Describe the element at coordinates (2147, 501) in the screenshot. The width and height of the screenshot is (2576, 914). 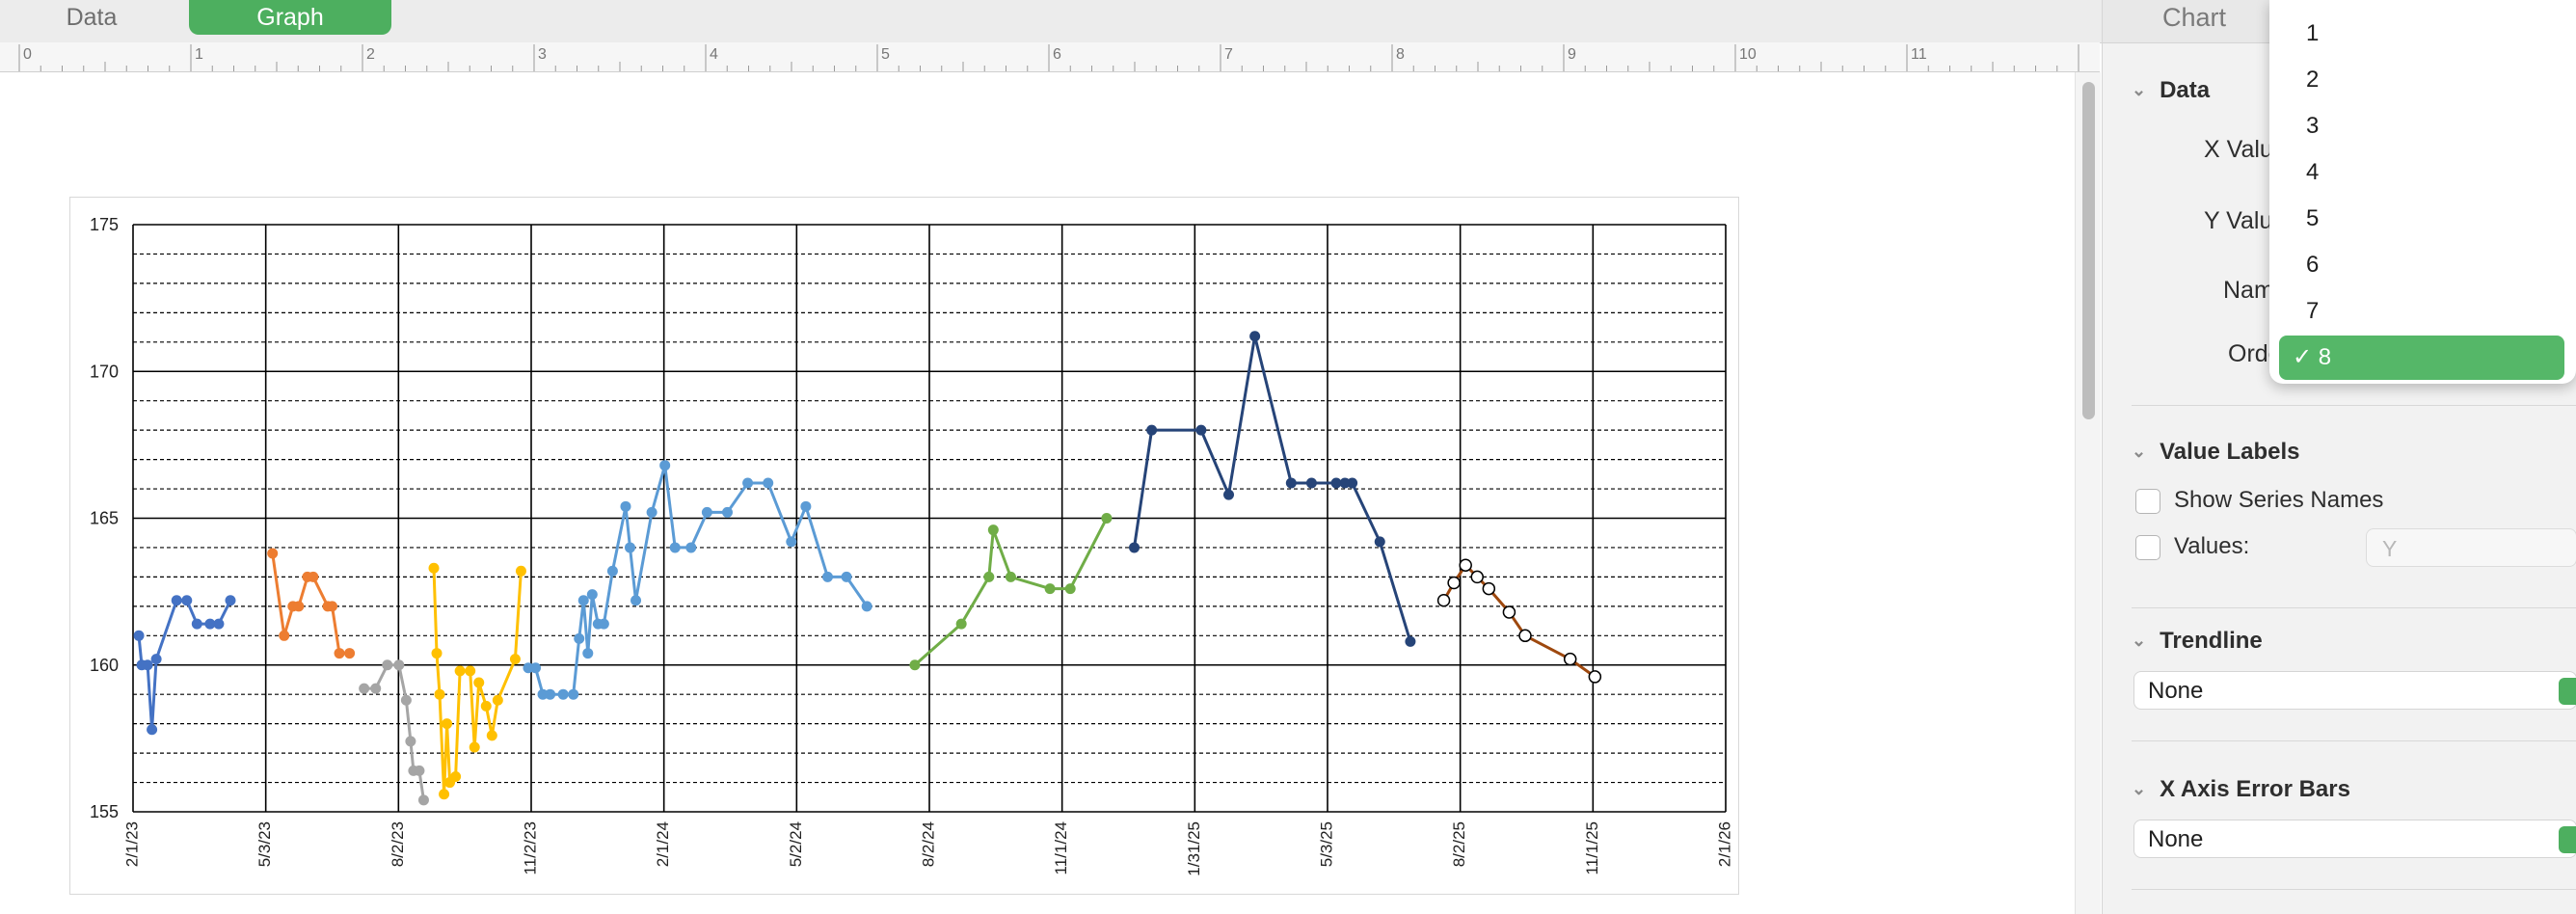
I see `show-series-names-checkbox` at that location.